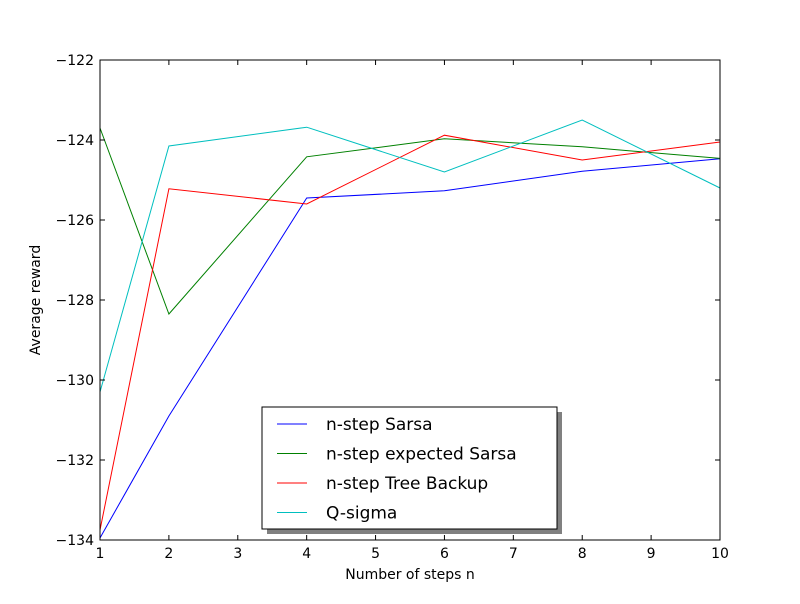 Image resolution: width=800 pixels, height=604 pixels. What do you see at coordinates (375, 554) in the screenshot?
I see `x-tick-label: 5` at bounding box center [375, 554].